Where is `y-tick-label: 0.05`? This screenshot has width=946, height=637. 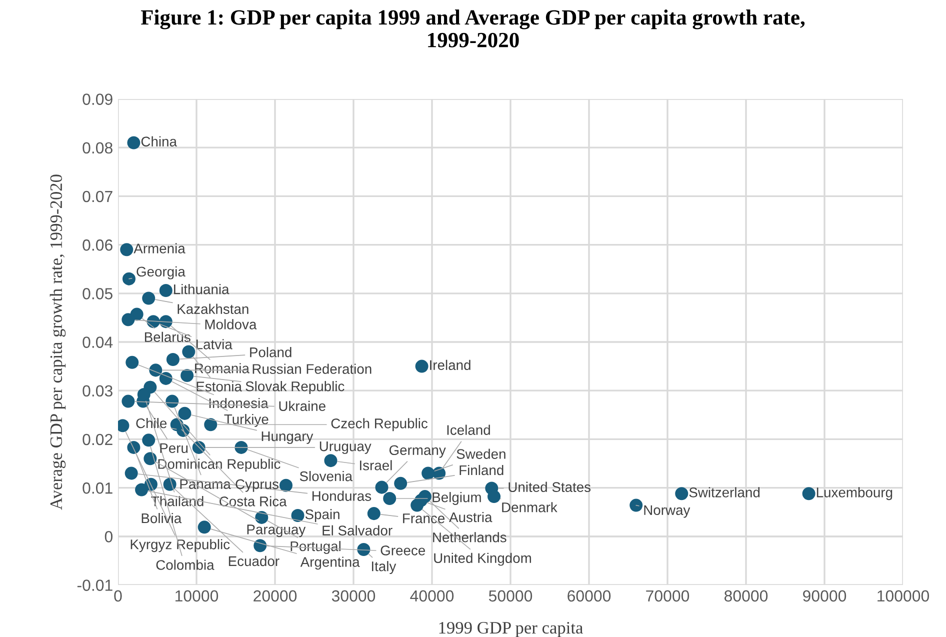 y-tick-label: 0.05 is located at coordinates (97, 294).